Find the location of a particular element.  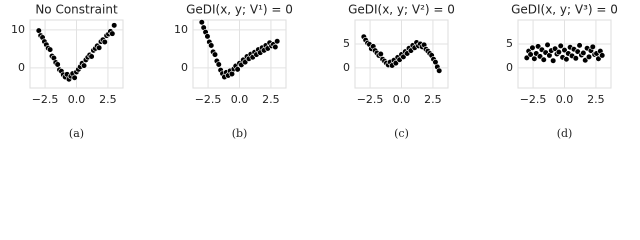

caption: (c) is located at coordinates (401, 133).